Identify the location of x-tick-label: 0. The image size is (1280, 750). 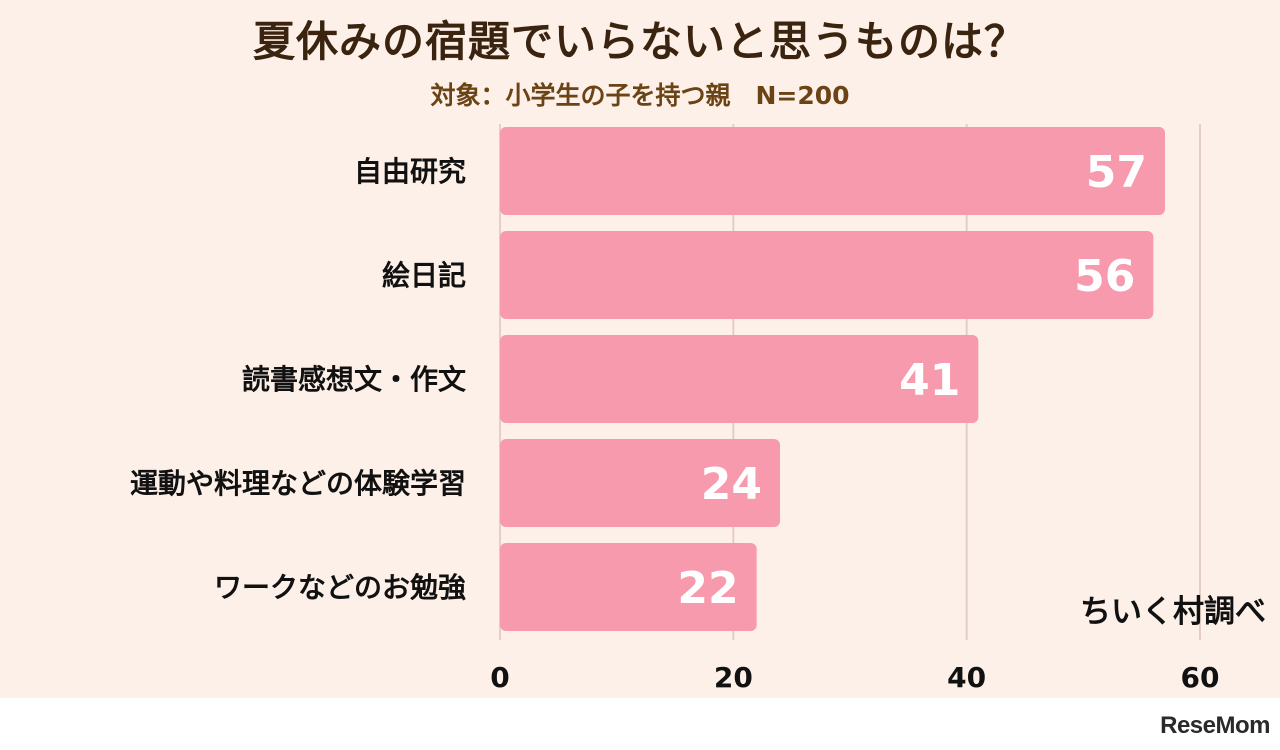
(499, 677).